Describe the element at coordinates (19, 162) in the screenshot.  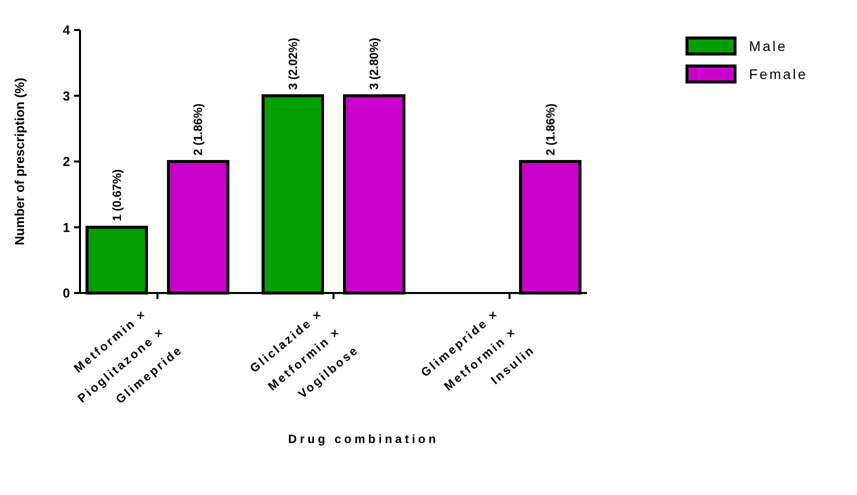
I see `y-axis-title: Number of prescription (%)` at that location.